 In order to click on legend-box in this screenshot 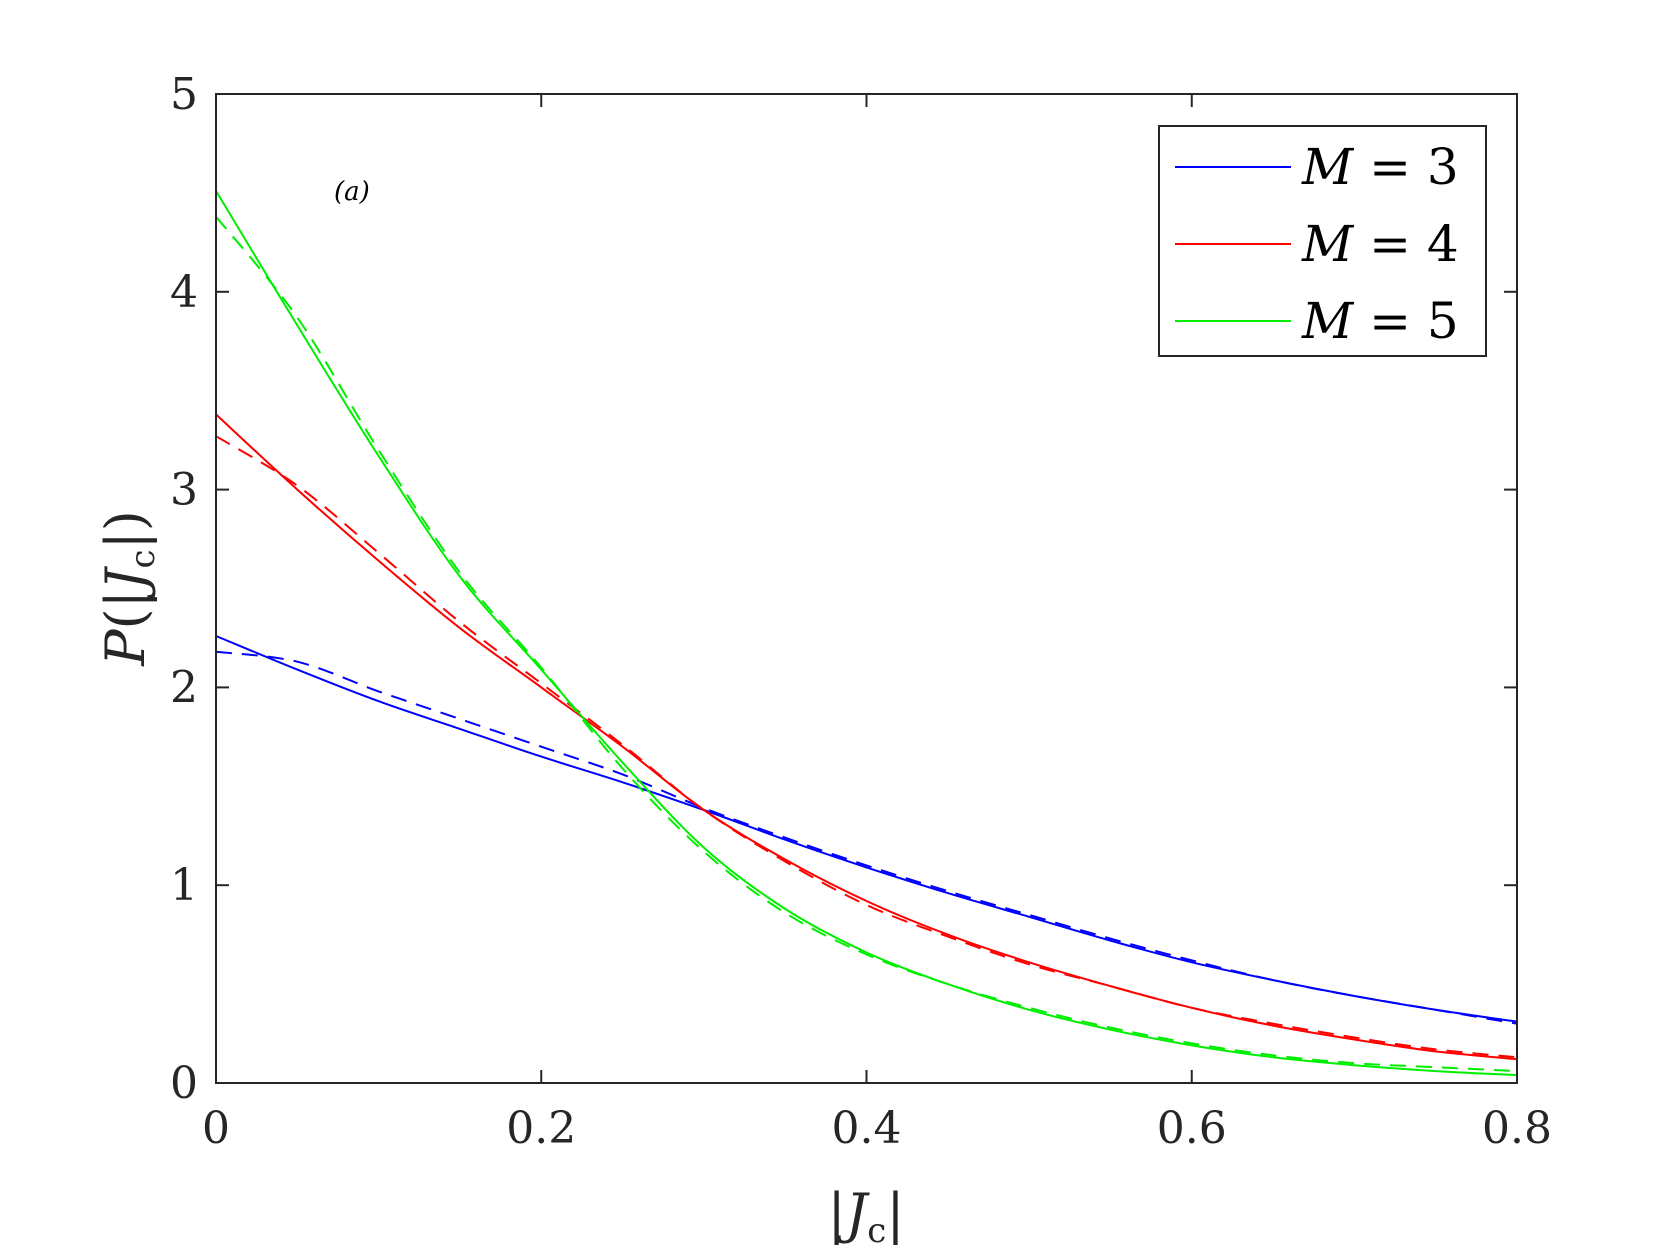, I will do `click(1322, 241)`.